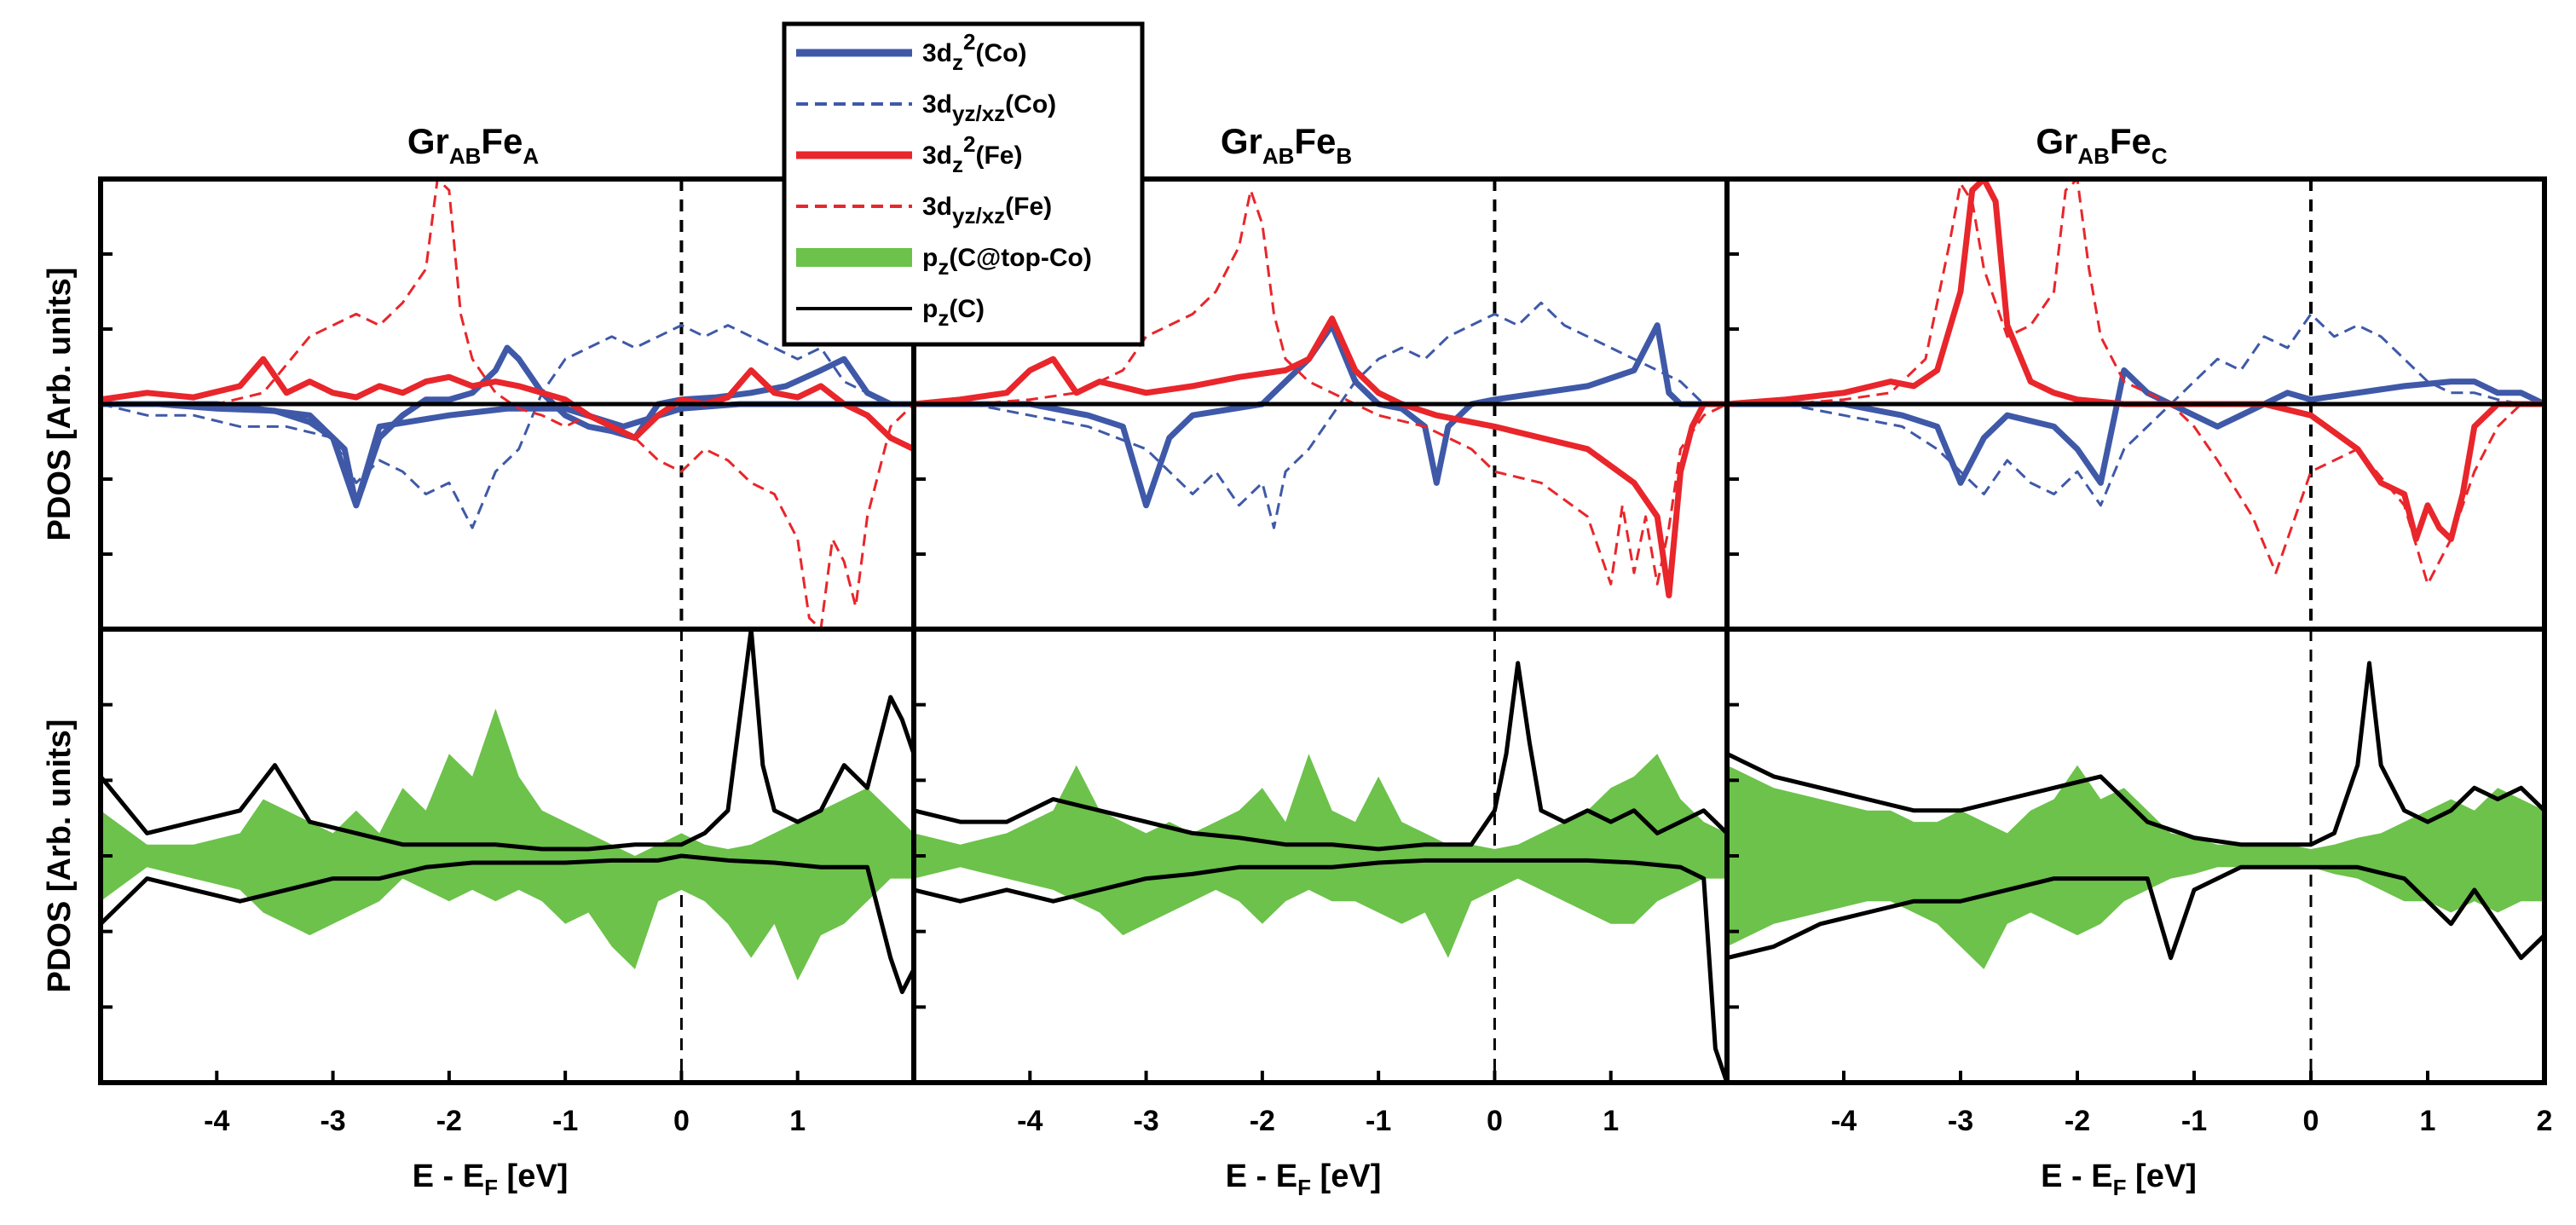 The height and width of the screenshot is (1225, 2576). I want to click on legend-label: 3dz2(Fe), so click(972, 154).